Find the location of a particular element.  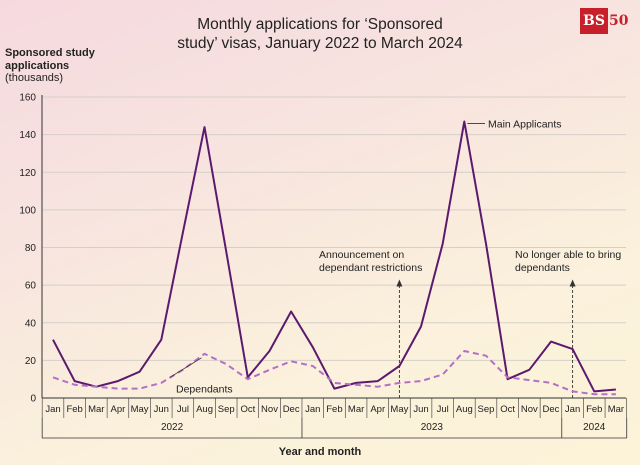

annotation-1-line-2: dependant restrictions is located at coordinates (370, 268).